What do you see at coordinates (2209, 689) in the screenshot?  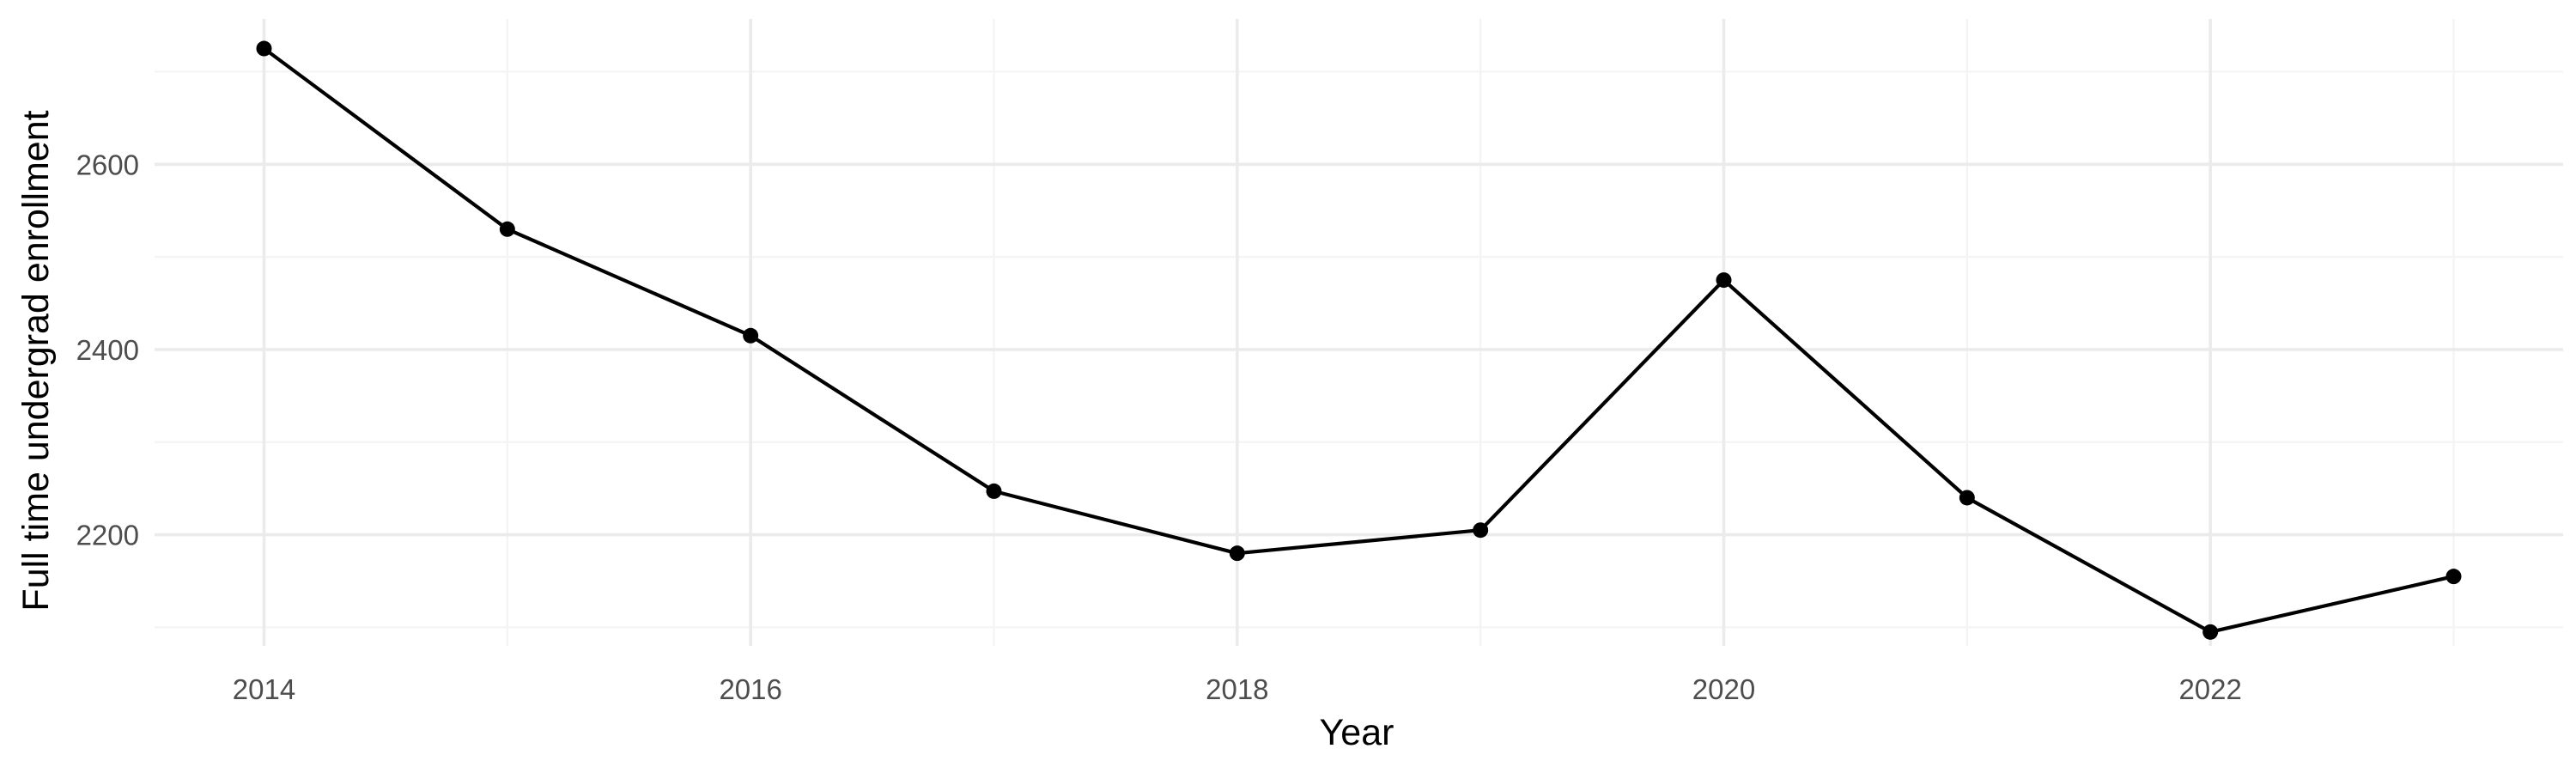 I see `x-tick-label: 2022` at bounding box center [2209, 689].